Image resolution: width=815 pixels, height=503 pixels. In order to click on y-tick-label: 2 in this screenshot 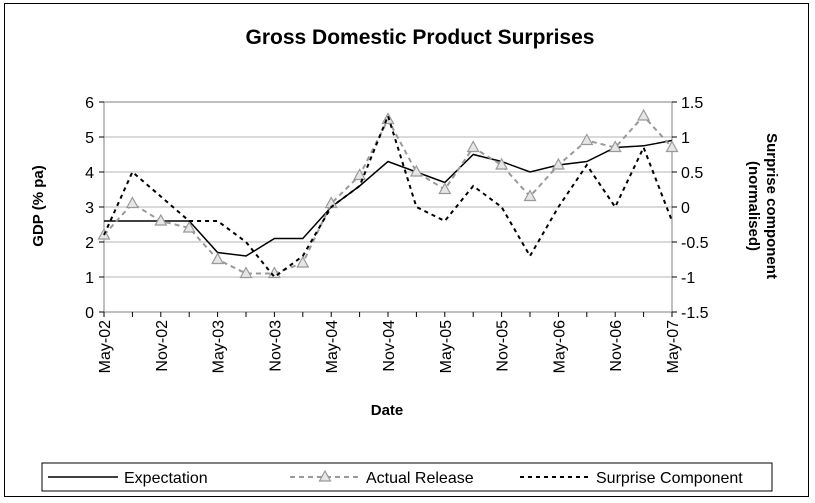, I will do `click(89, 243)`.